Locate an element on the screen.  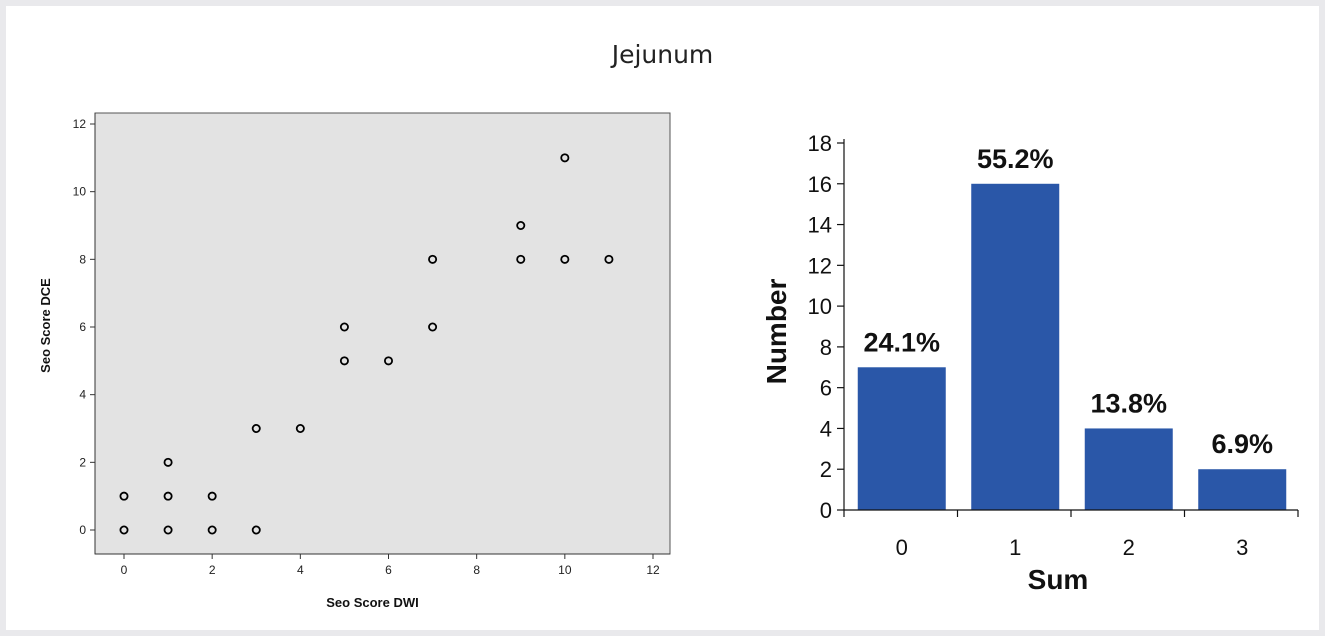
scatter-y-axis: 0 2 4 6 8 10 12 is located at coordinates (84, 333).